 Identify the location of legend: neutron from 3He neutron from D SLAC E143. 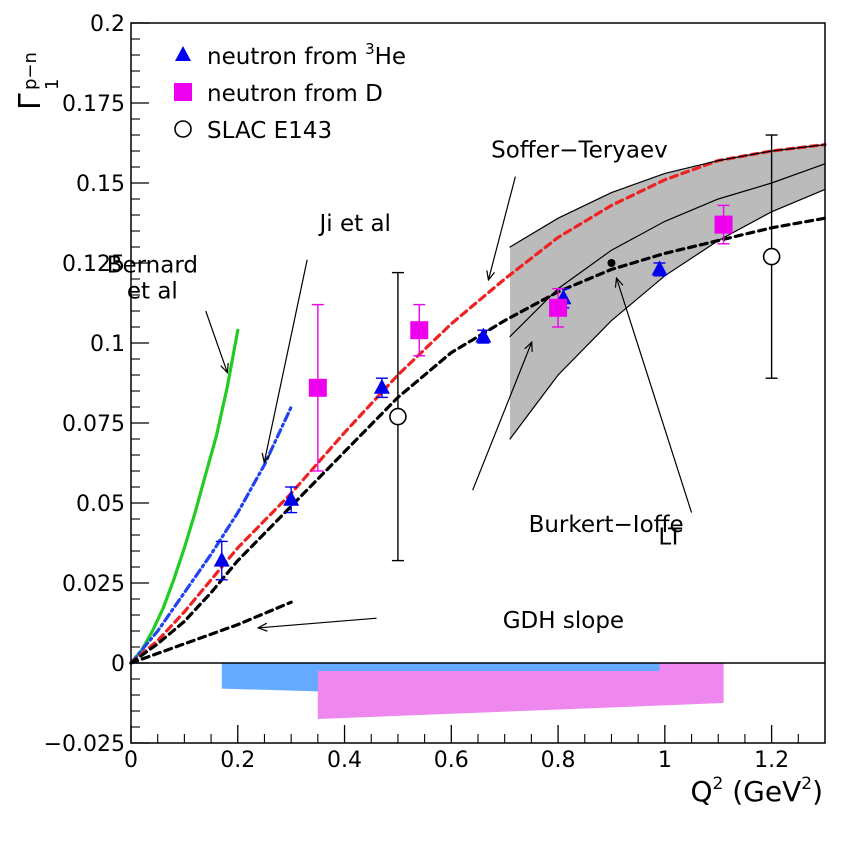
(290, 92).